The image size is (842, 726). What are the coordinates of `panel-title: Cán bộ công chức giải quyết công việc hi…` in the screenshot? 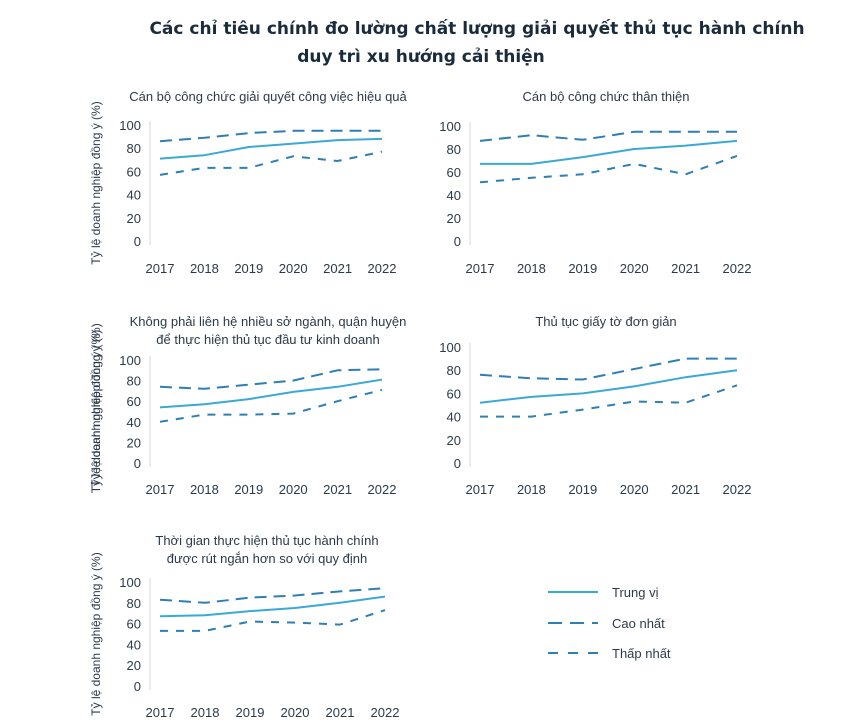 It's located at (268, 96).